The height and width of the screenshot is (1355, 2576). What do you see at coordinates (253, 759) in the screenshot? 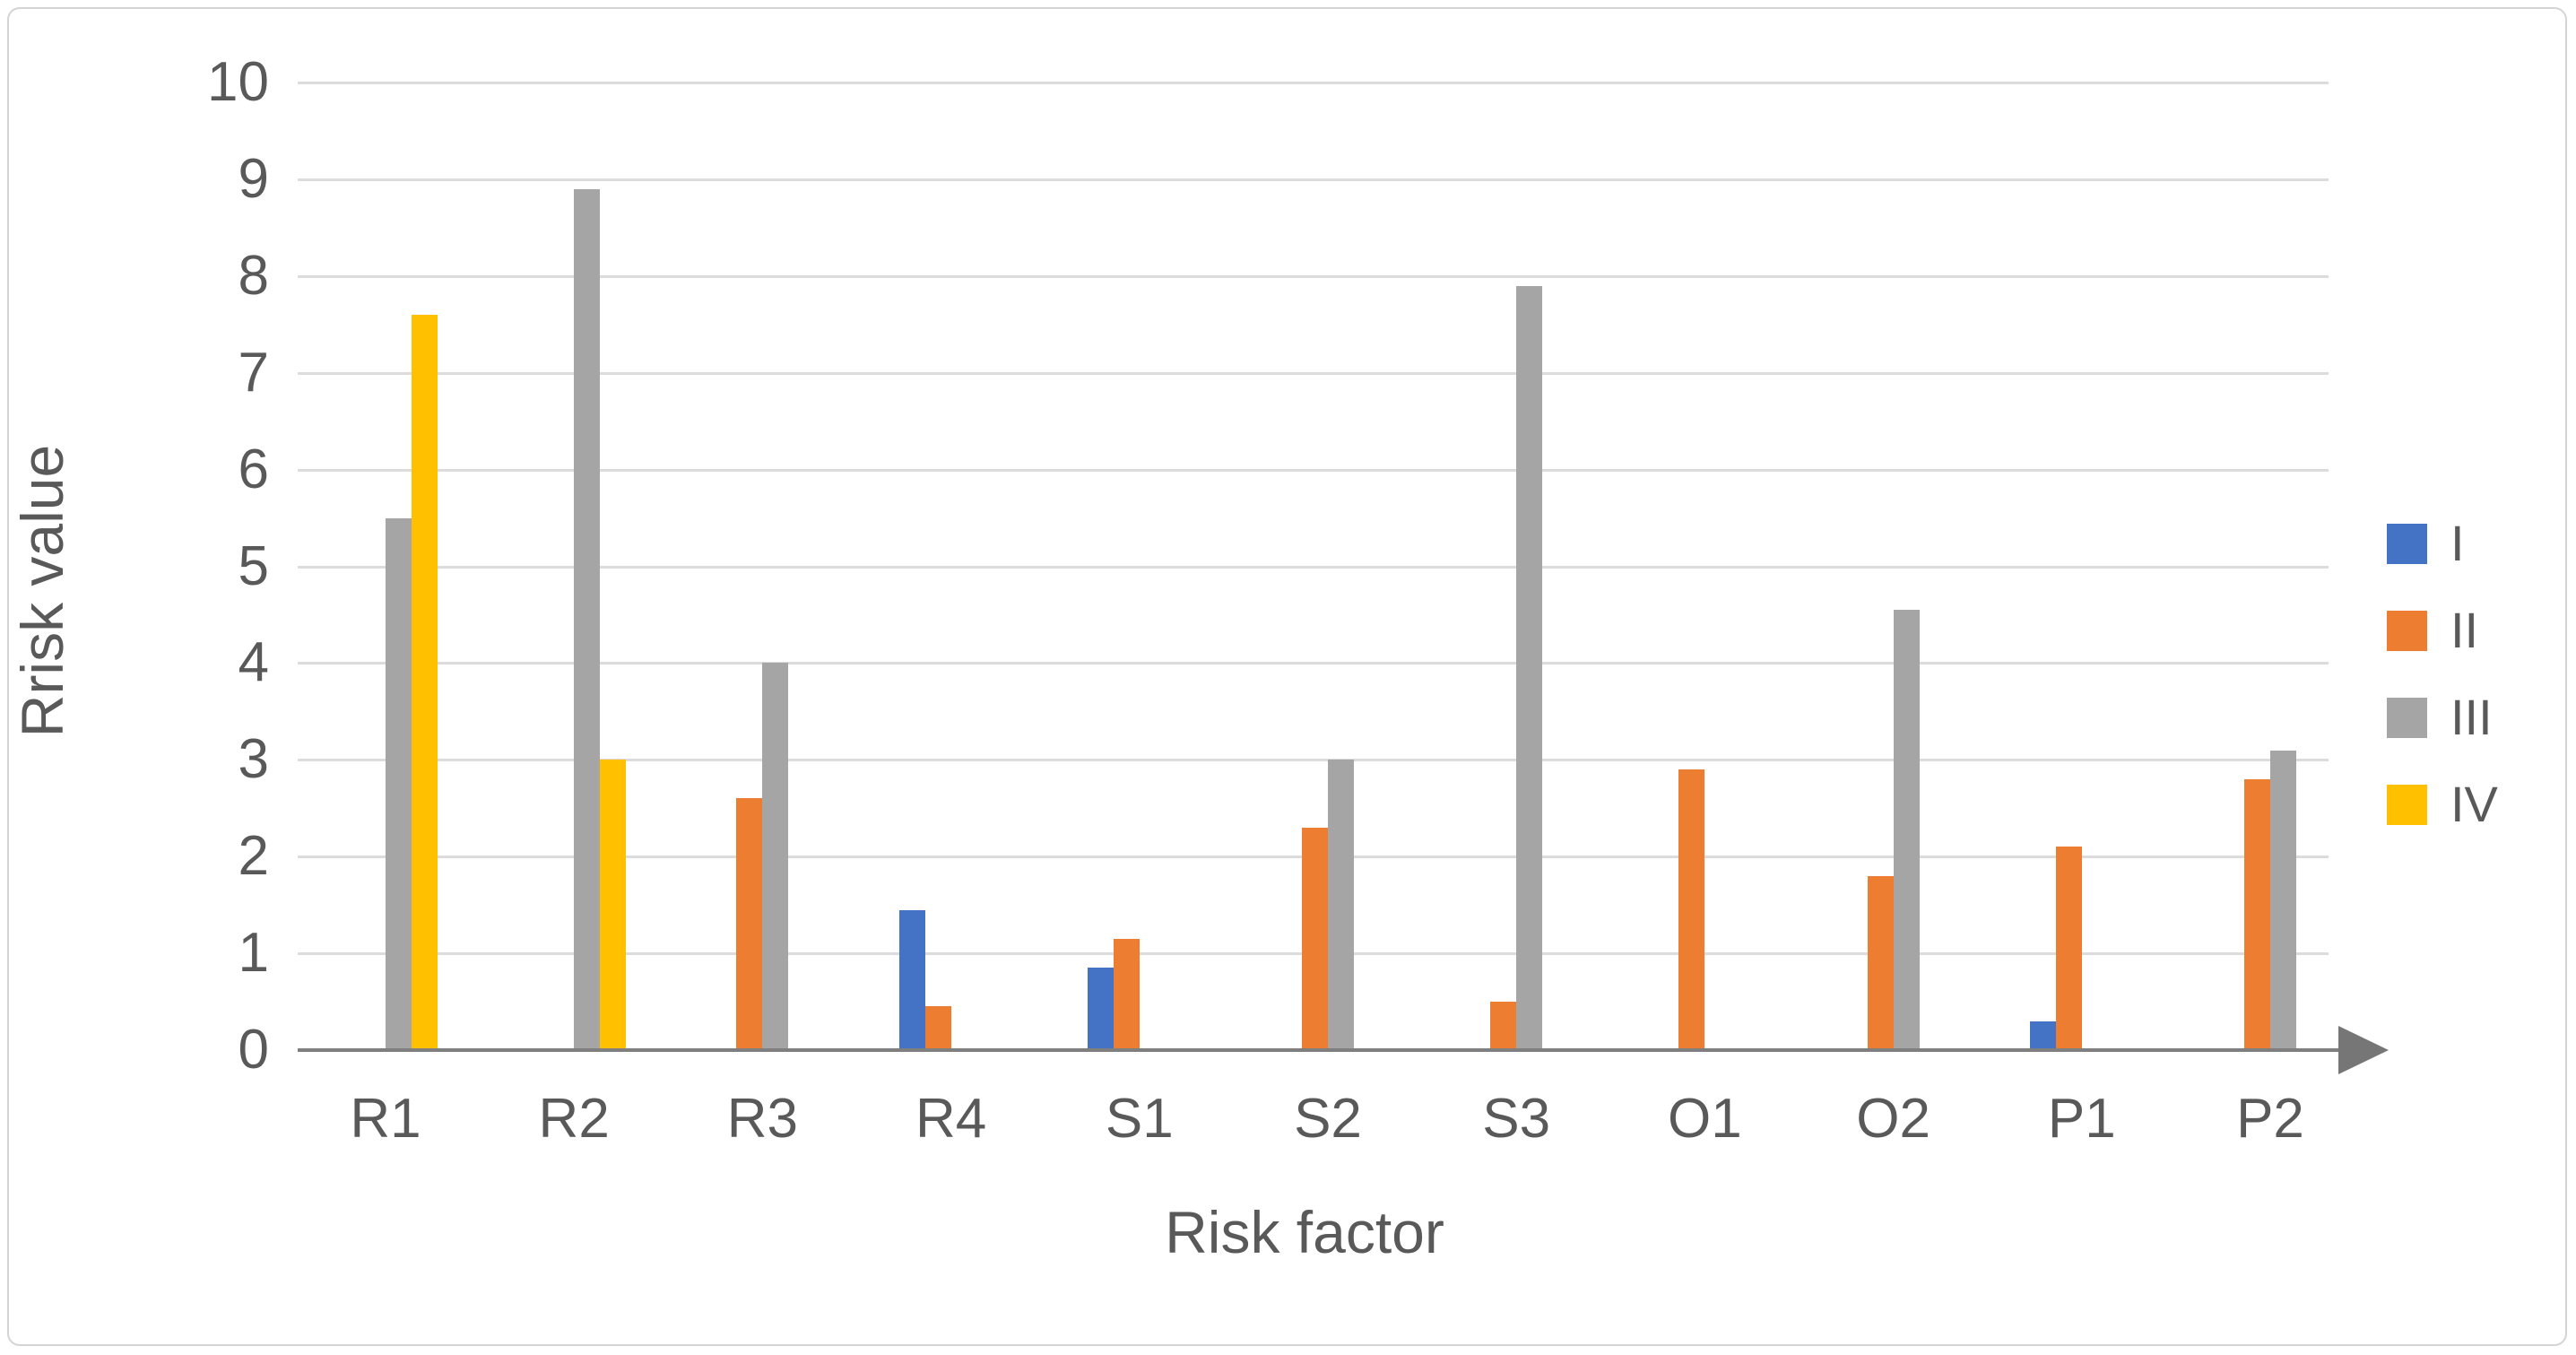
I see `y-tick-label: 3` at bounding box center [253, 759].